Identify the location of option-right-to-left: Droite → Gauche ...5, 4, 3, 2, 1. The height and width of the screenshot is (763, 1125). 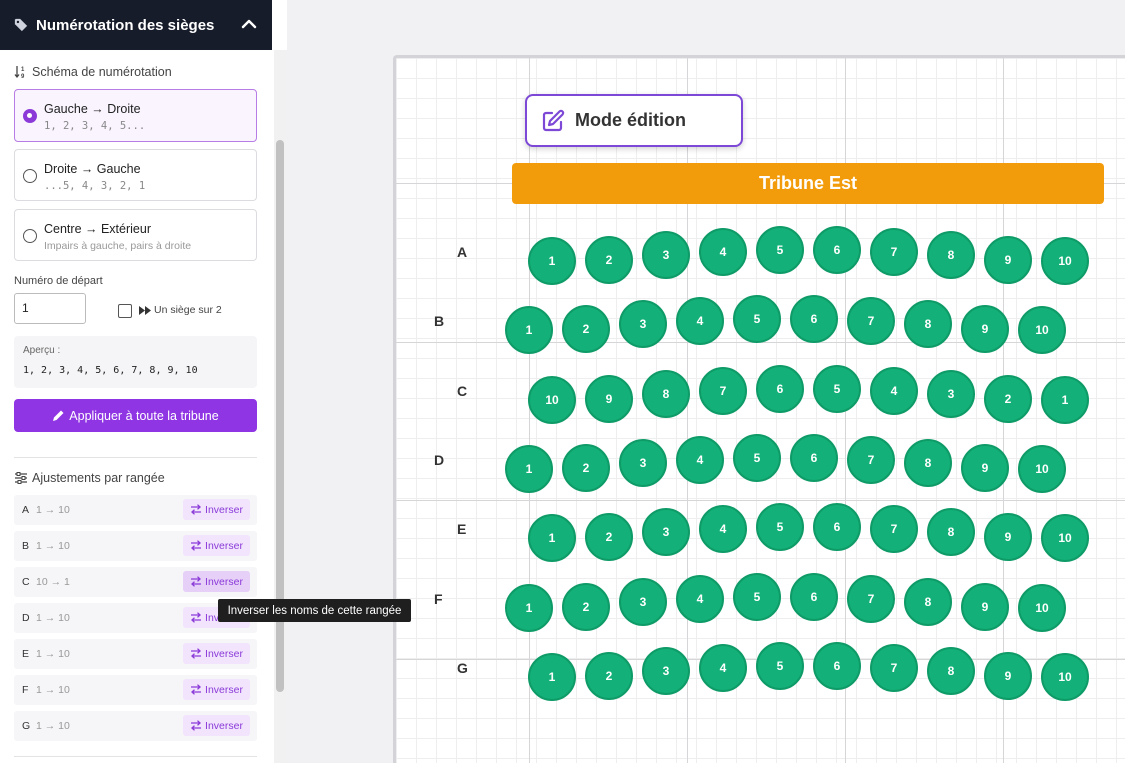
(135, 175).